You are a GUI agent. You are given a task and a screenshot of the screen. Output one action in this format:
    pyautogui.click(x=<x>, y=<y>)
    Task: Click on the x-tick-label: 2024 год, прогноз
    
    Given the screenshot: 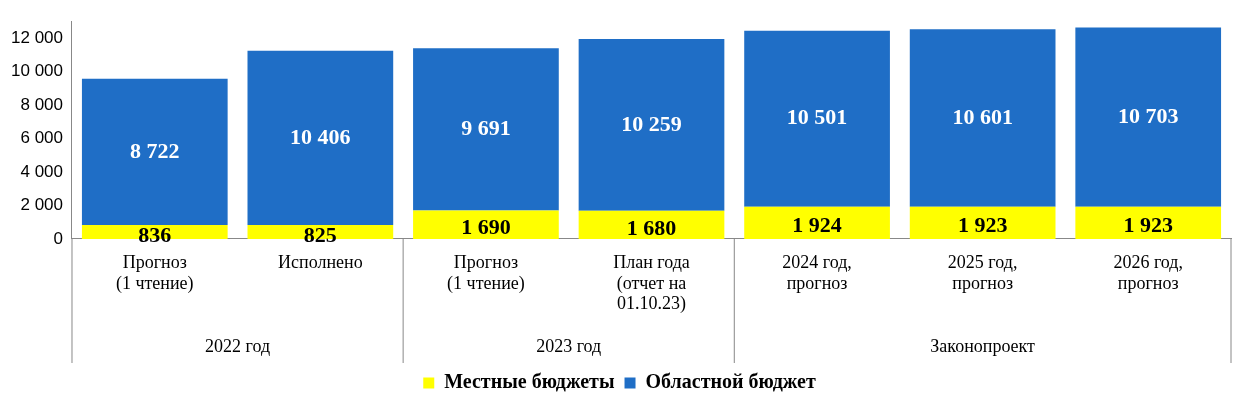 What is the action you would take?
    pyautogui.click(x=817, y=272)
    